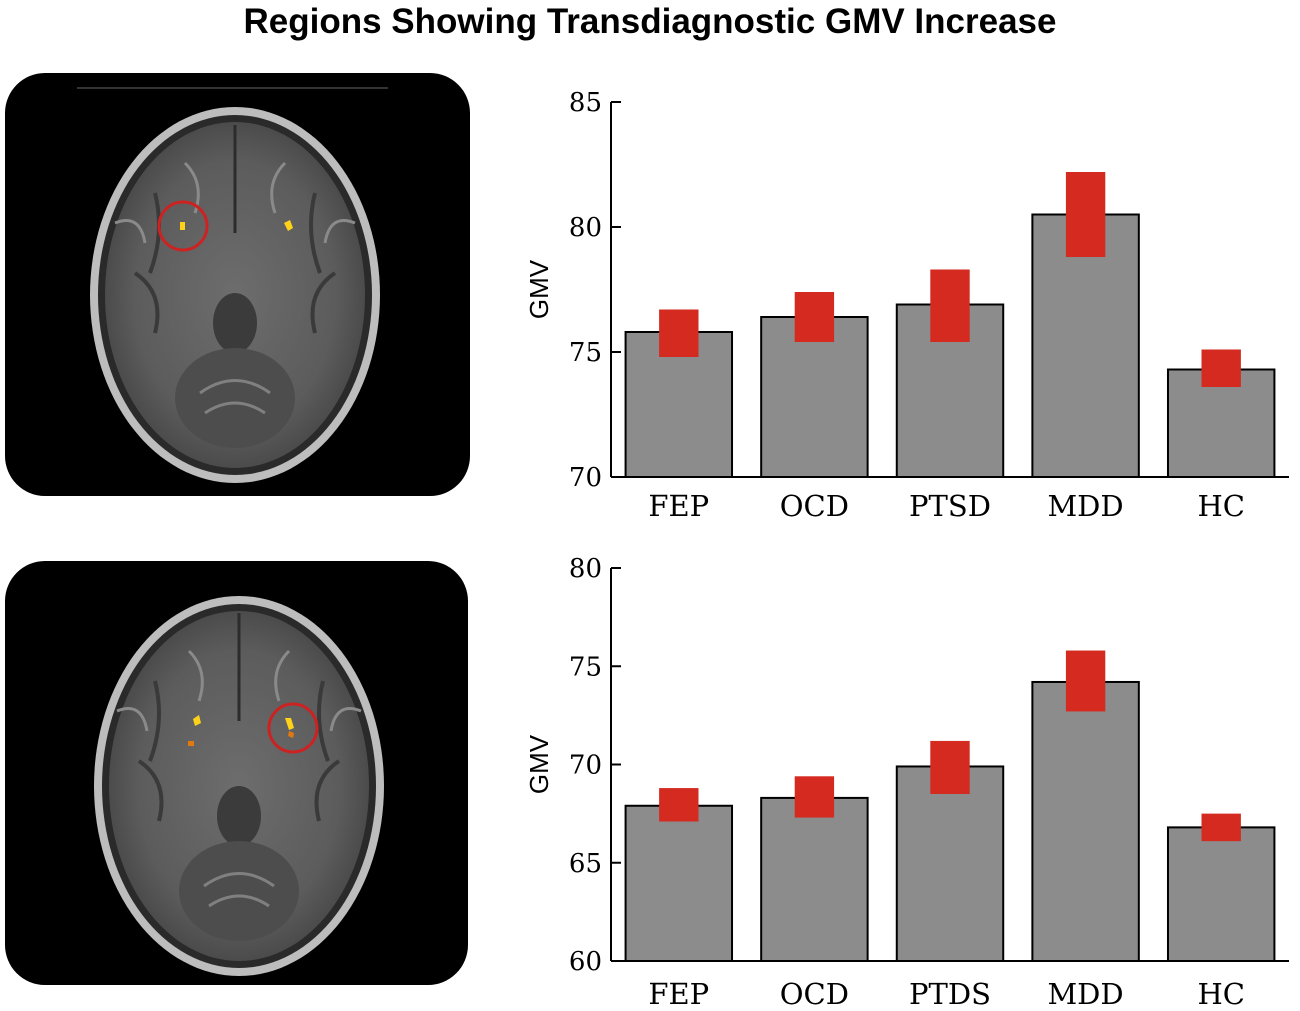 The width and height of the screenshot is (1300, 1011). Describe the element at coordinates (1220, 994) in the screenshot. I see `lower-category-label: HC` at that location.